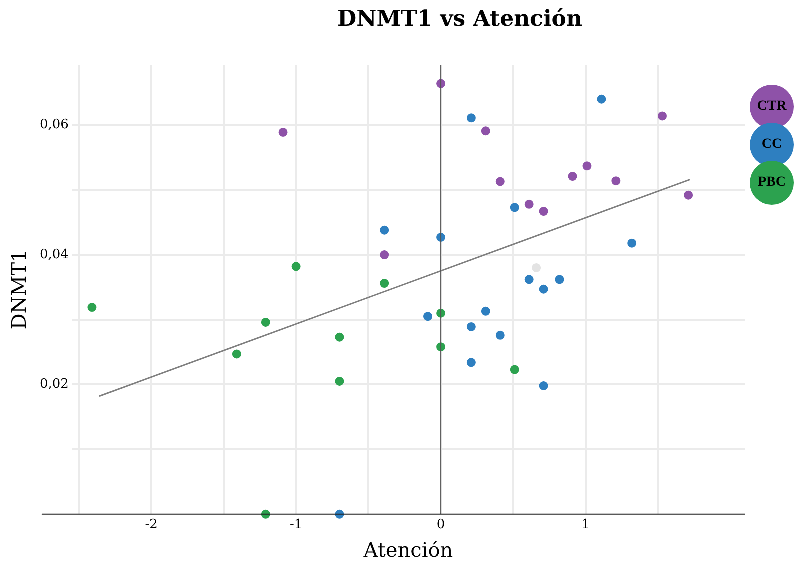 The width and height of the screenshot is (794, 573). What do you see at coordinates (19, 290) in the screenshot?
I see `y-axis-title: DNMT1` at bounding box center [19, 290].